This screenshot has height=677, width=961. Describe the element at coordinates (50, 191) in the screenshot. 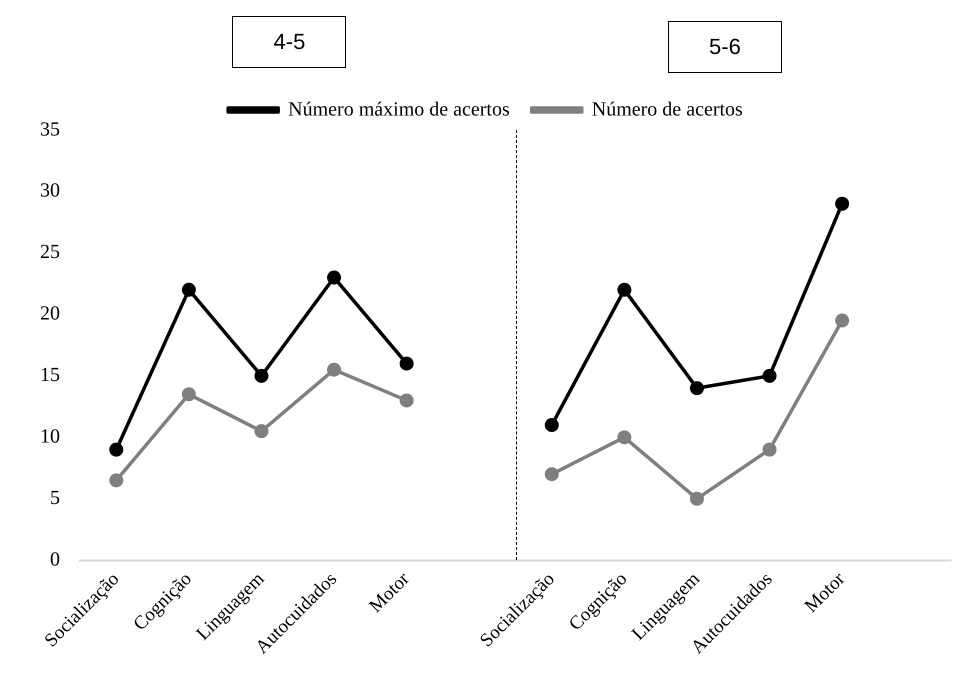

I see `y-tick-label: 30` at that location.